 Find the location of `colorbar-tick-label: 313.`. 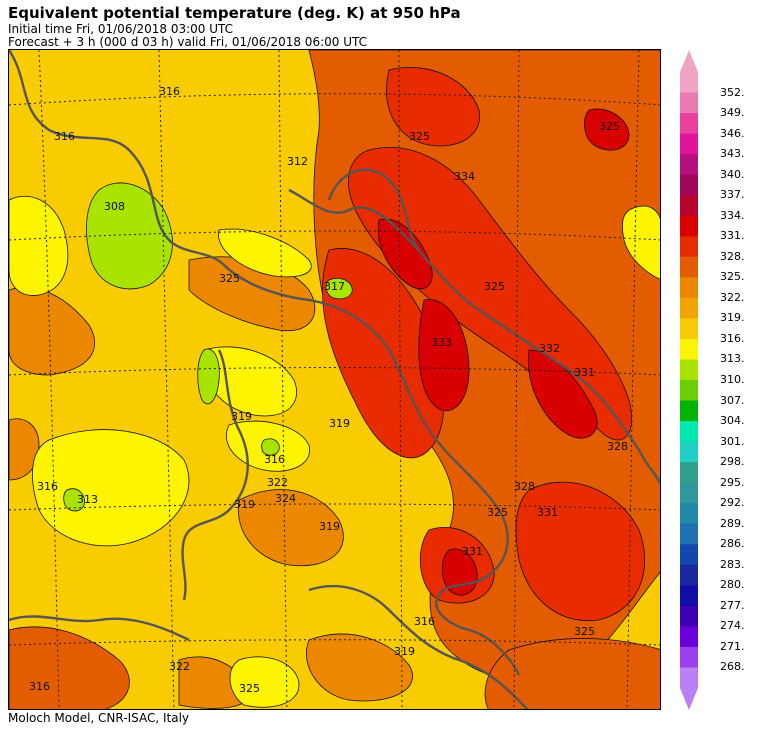

colorbar-tick-label: 313. is located at coordinates (732, 359).